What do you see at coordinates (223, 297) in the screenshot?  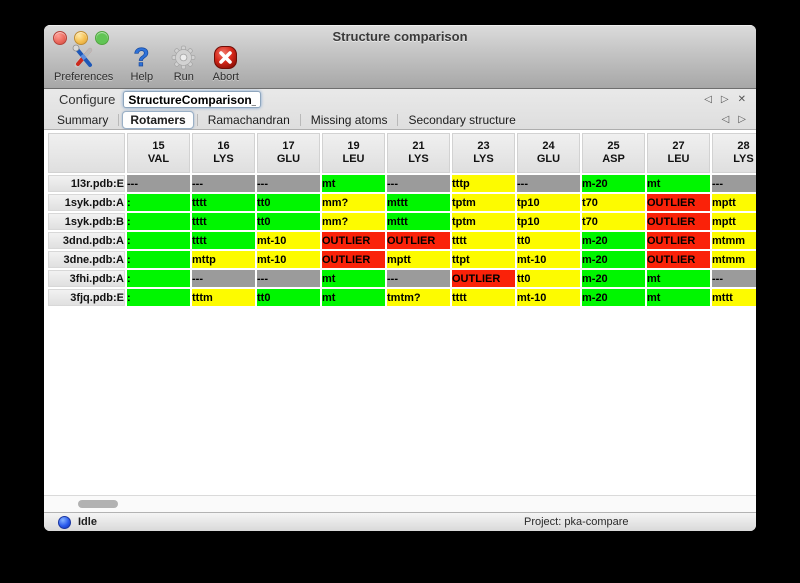 I see `rotamer-cell: tttm` at bounding box center [223, 297].